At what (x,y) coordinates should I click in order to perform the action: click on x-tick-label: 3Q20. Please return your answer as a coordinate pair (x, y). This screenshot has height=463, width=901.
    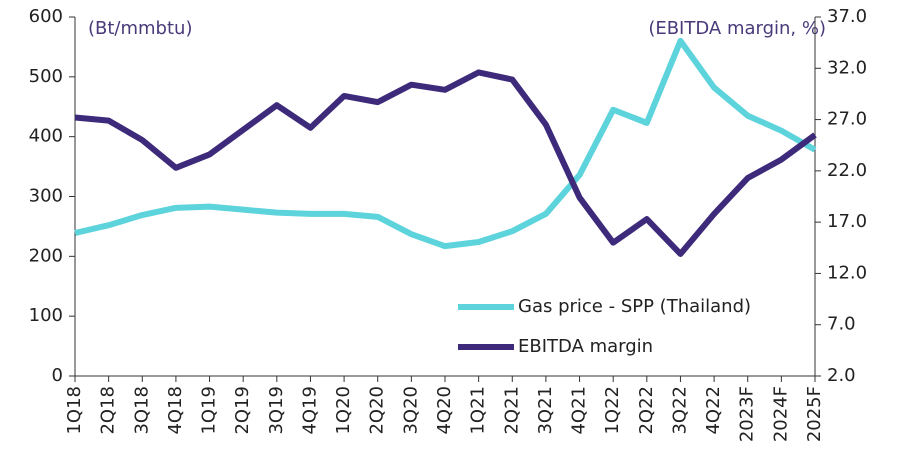
    Looking at the image, I should click on (410, 410).